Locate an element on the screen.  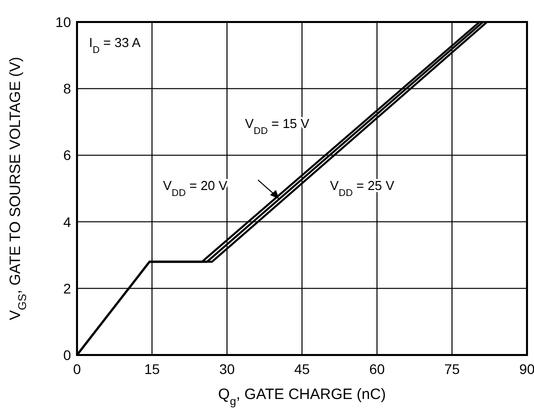
x-tick-label: 15 is located at coordinates (152, 369).